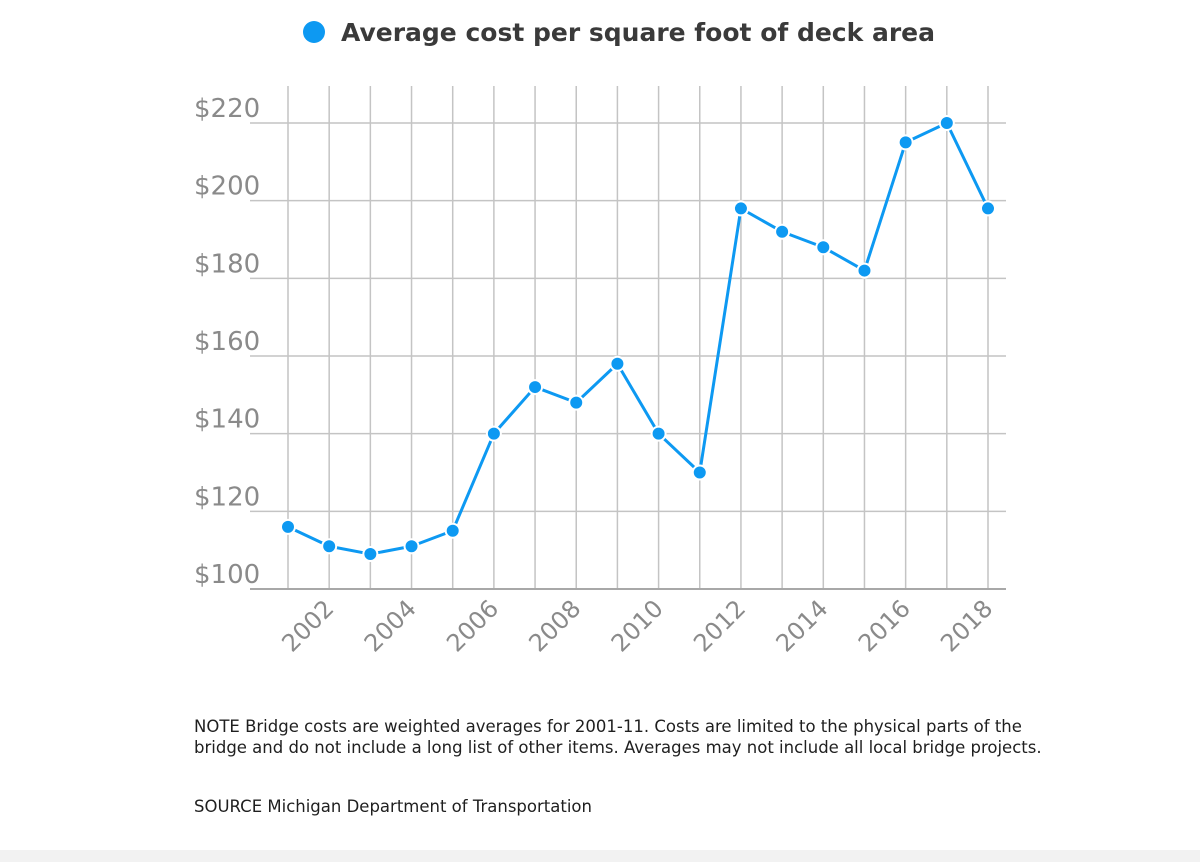 The width and height of the screenshot is (1200, 862). I want to click on y-tick-label-140: $140, so click(227, 420).